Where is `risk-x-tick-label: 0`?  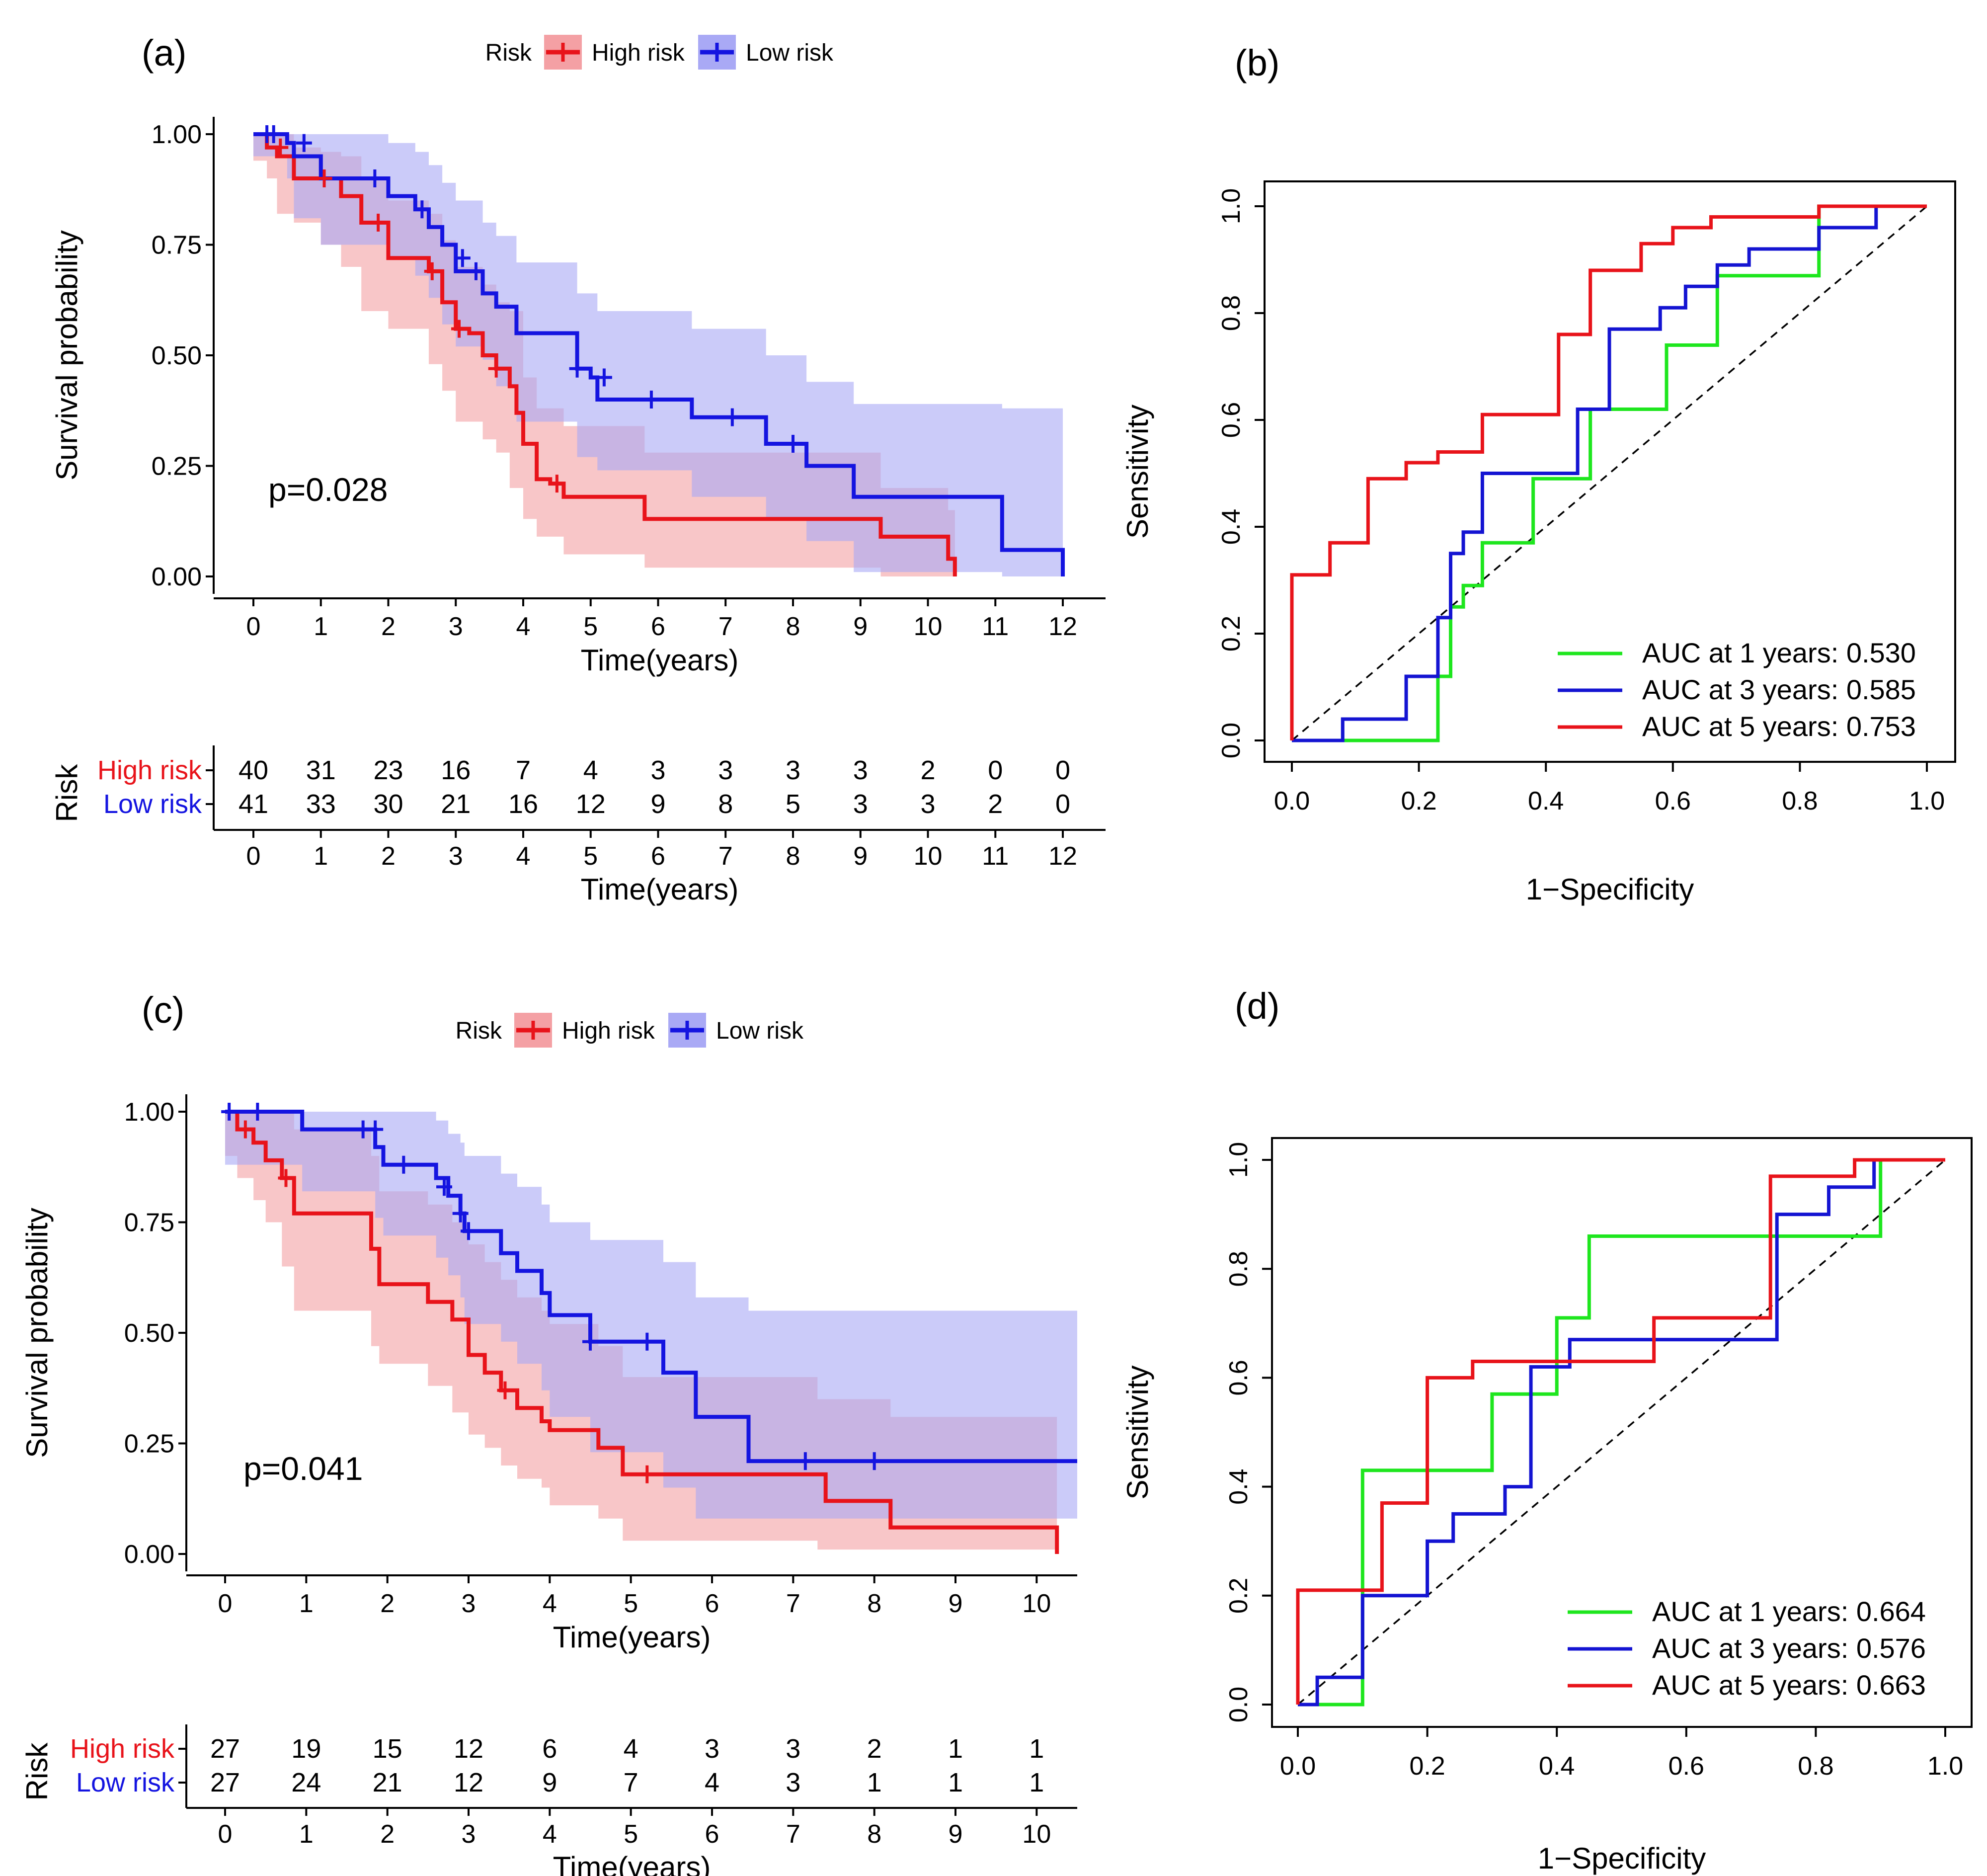
risk-x-tick-label: 0 is located at coordinates (225, 1834).